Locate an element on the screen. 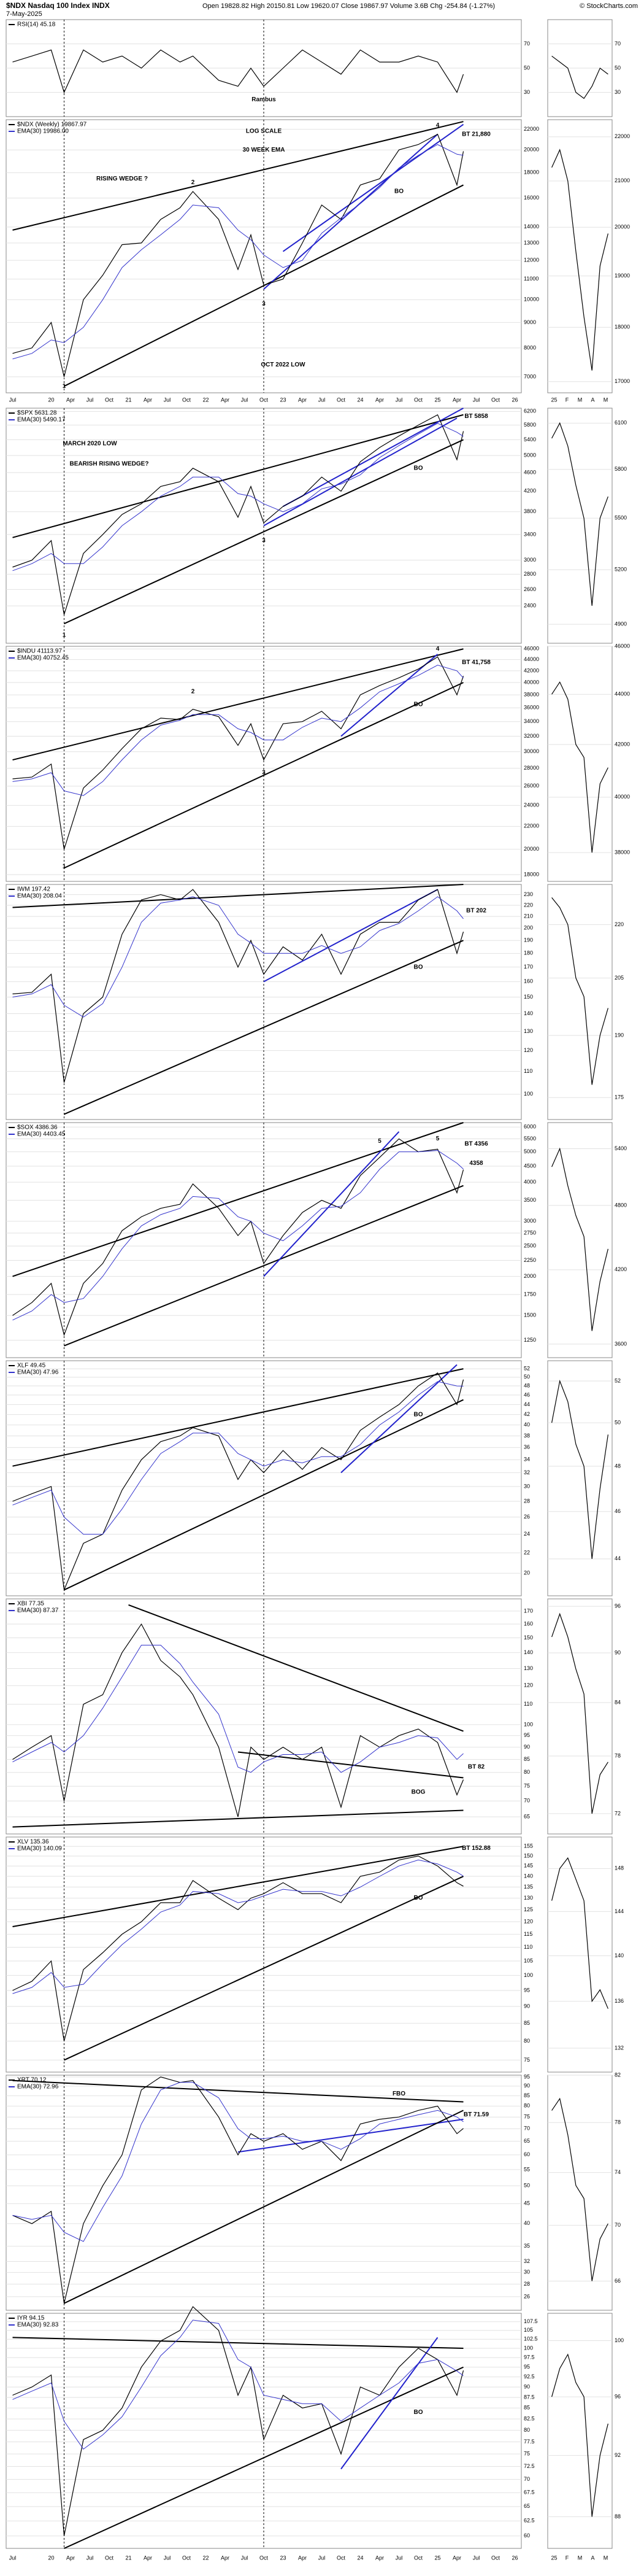  y-tick-label: 200 is located at coordinates (528, 928).